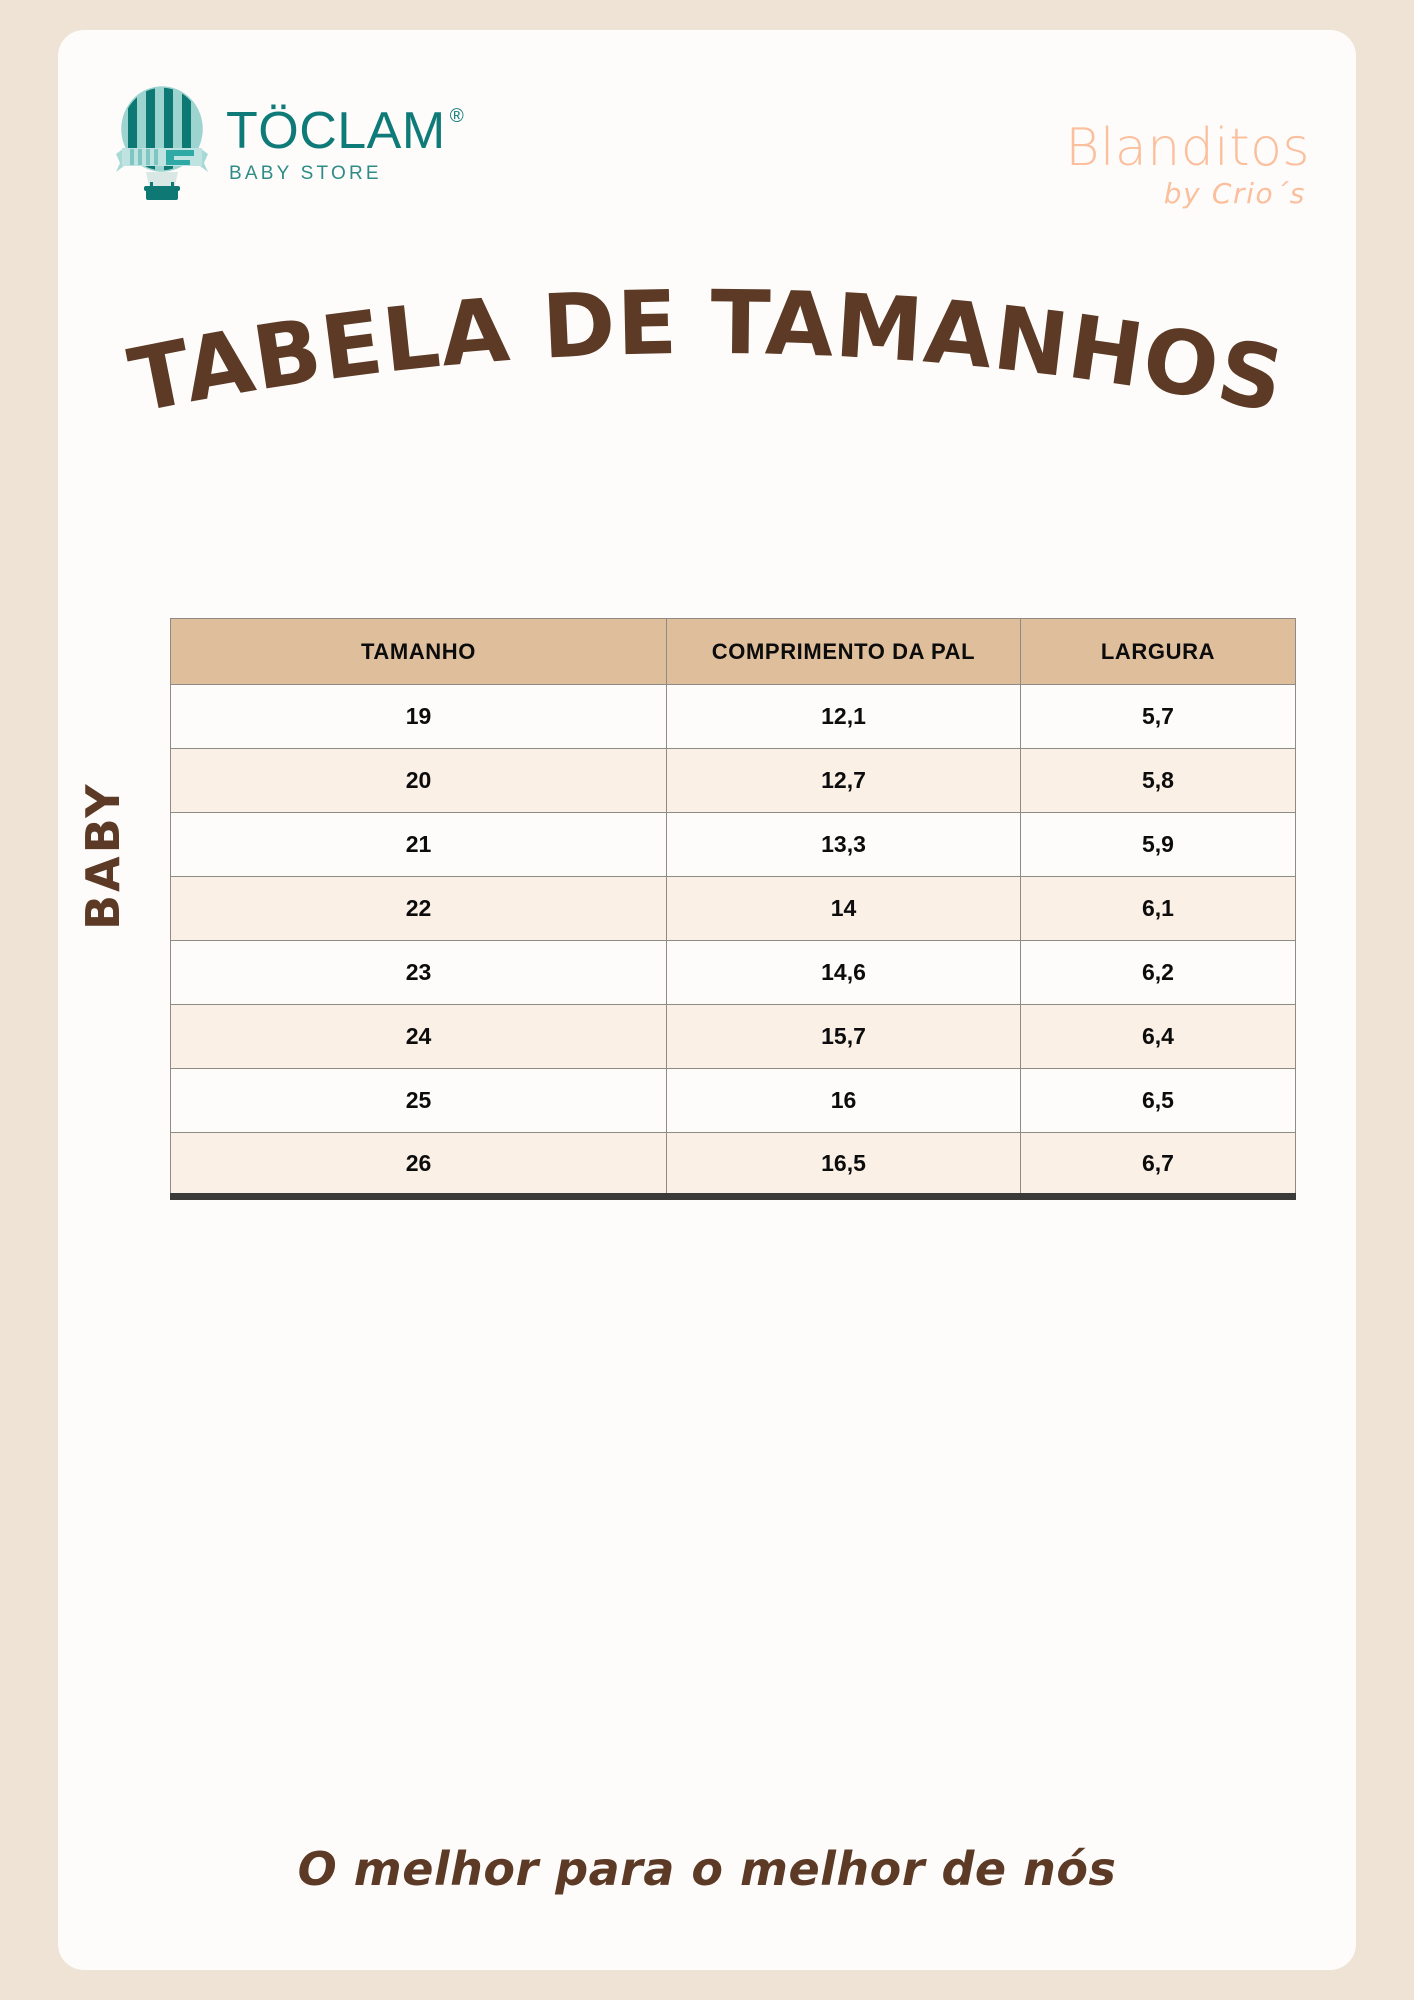 This screenshot has height=2000, width=1414. I want to click on blanditos-name: Blanditos, so click(1187, 148).